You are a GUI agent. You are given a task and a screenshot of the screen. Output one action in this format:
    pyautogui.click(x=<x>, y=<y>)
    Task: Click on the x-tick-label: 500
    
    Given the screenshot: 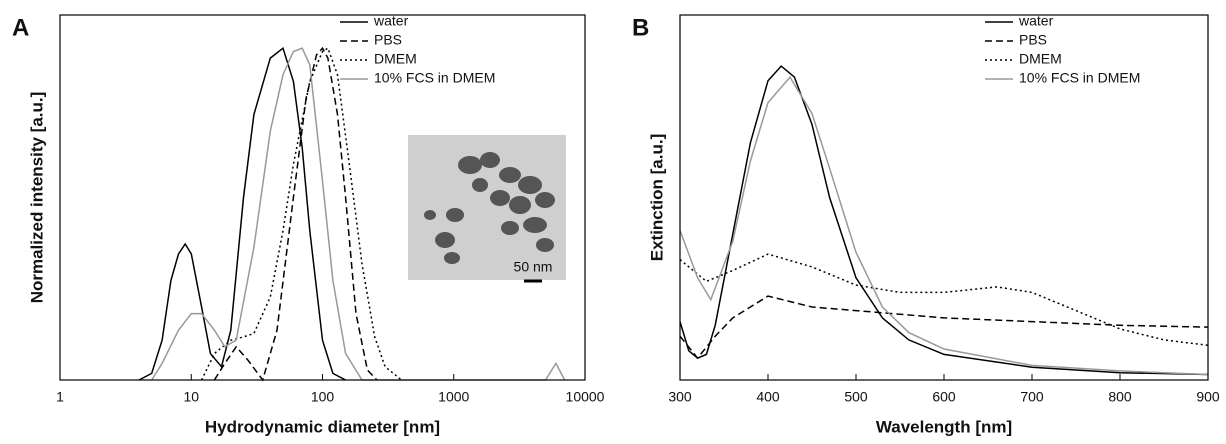 What is the action you would take?
    pyautogui.click(x=856, y=397)
    